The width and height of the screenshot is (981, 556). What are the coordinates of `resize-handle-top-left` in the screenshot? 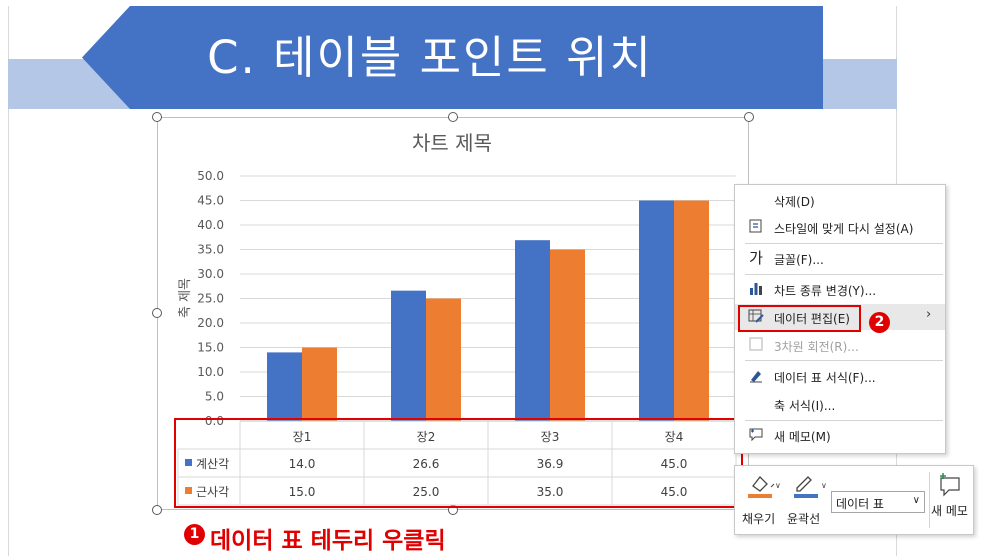 It's located at (157, 117).